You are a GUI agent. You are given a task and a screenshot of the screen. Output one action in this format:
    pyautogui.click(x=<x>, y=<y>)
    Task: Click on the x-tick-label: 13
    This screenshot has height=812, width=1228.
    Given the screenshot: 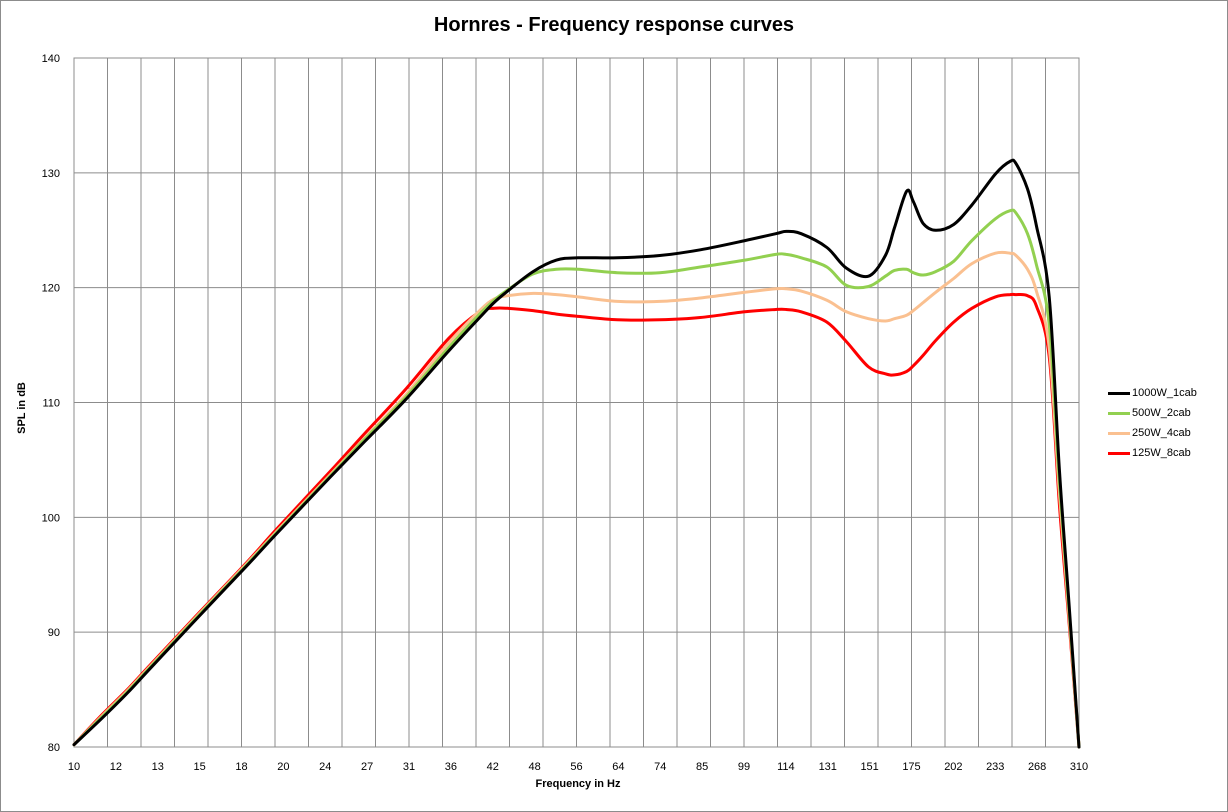 What is the action you would take?
    pyautogui.click(x=158, y=767)
    